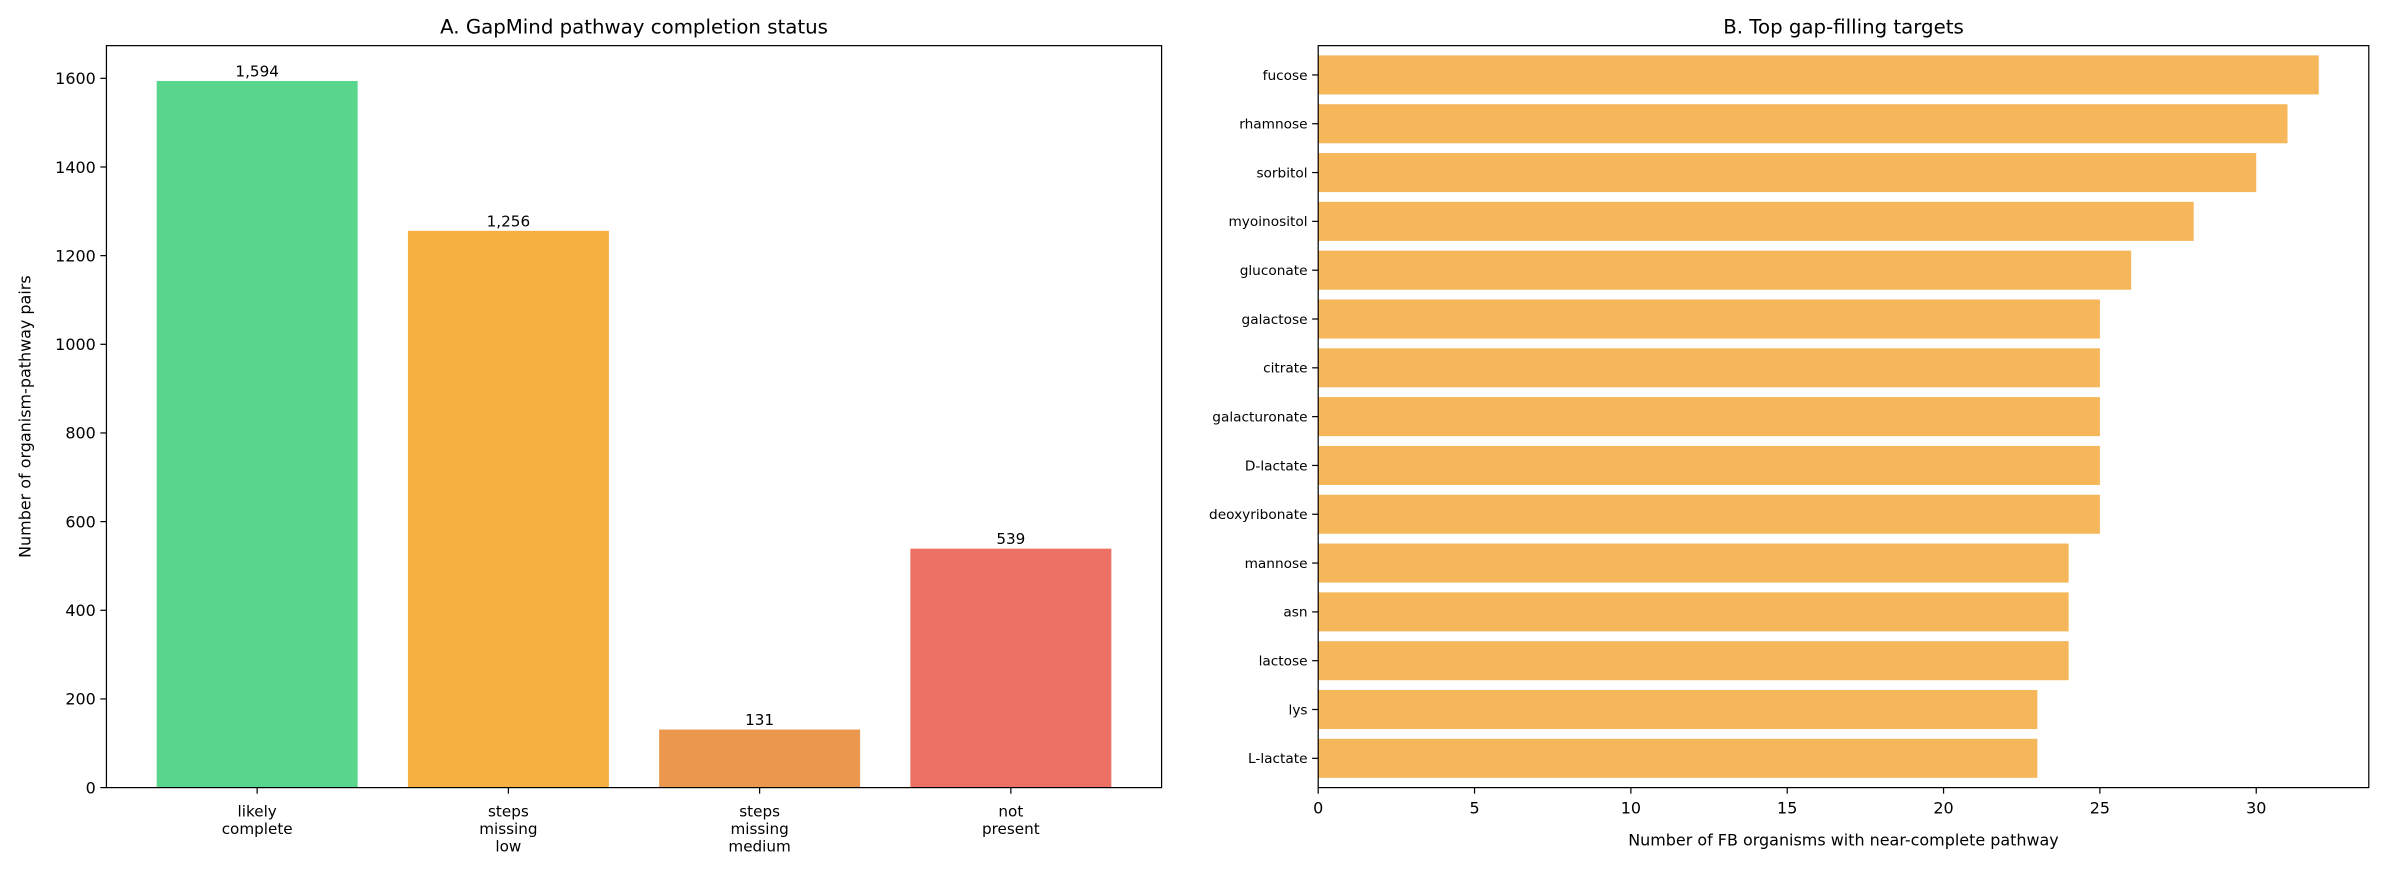 This screenshot has width=2384, height=881. Describe the element at coordinates (1258, 515) in the screenshot. I see `y-tick-label: deoxyribonate` at that location.